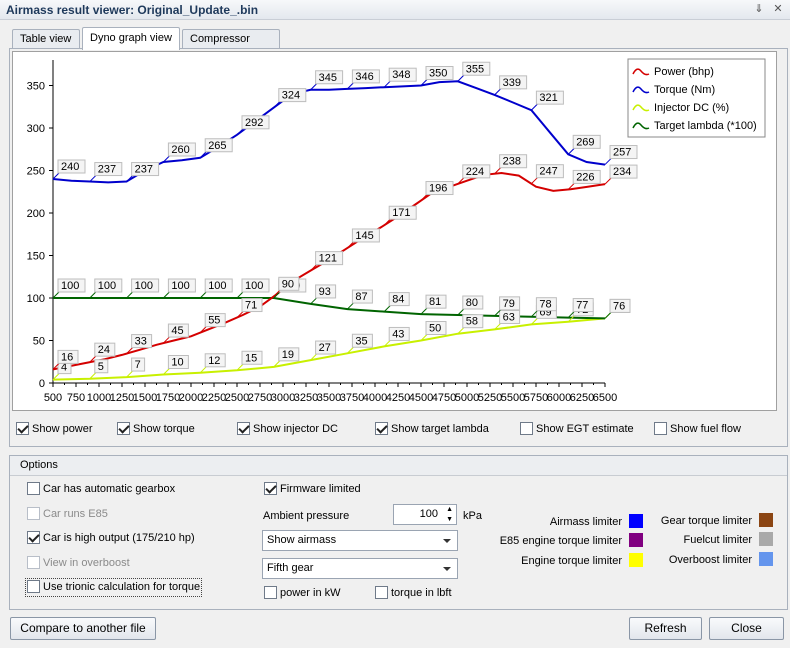 The image size is (790, 648). Describe the element at coordinates (585, 177) in the screenshot. I see `power-label: 226` at that location.